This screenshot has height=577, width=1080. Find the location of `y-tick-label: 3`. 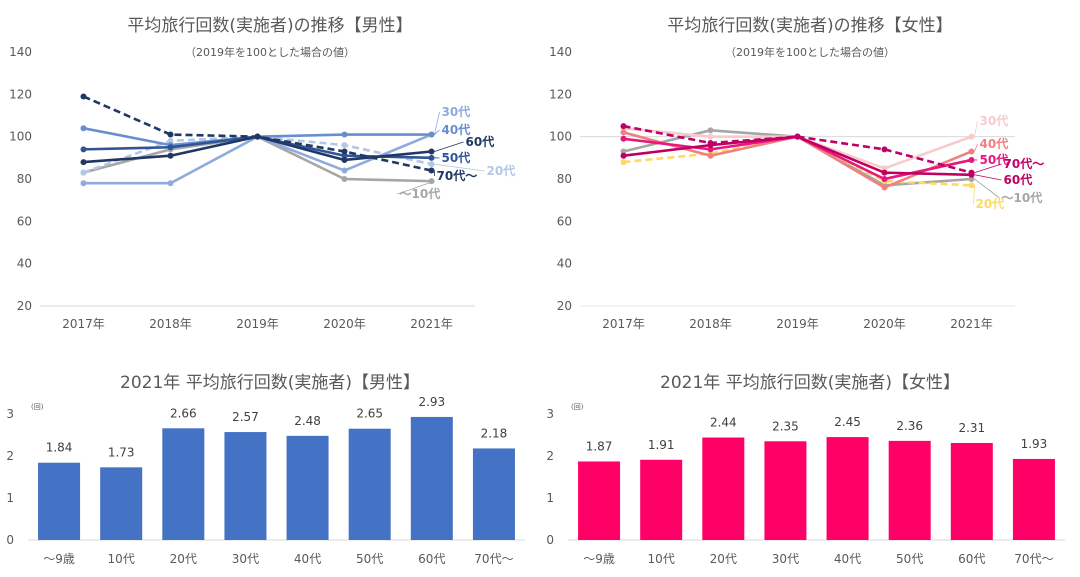

y-tick-label: 3 is located at coordinates (550, 414).